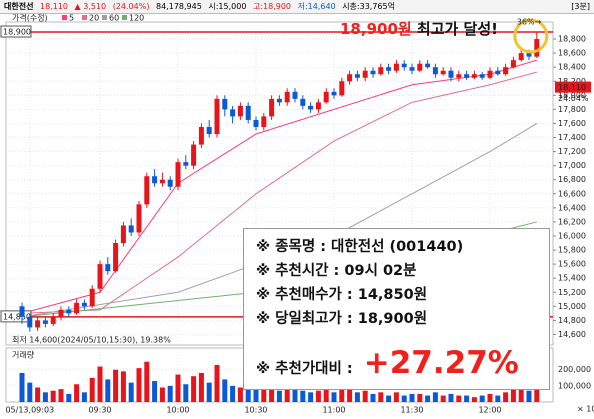 The width and height of the screenshot is (594, 419). I want to click on current-box, so click(573, 87).